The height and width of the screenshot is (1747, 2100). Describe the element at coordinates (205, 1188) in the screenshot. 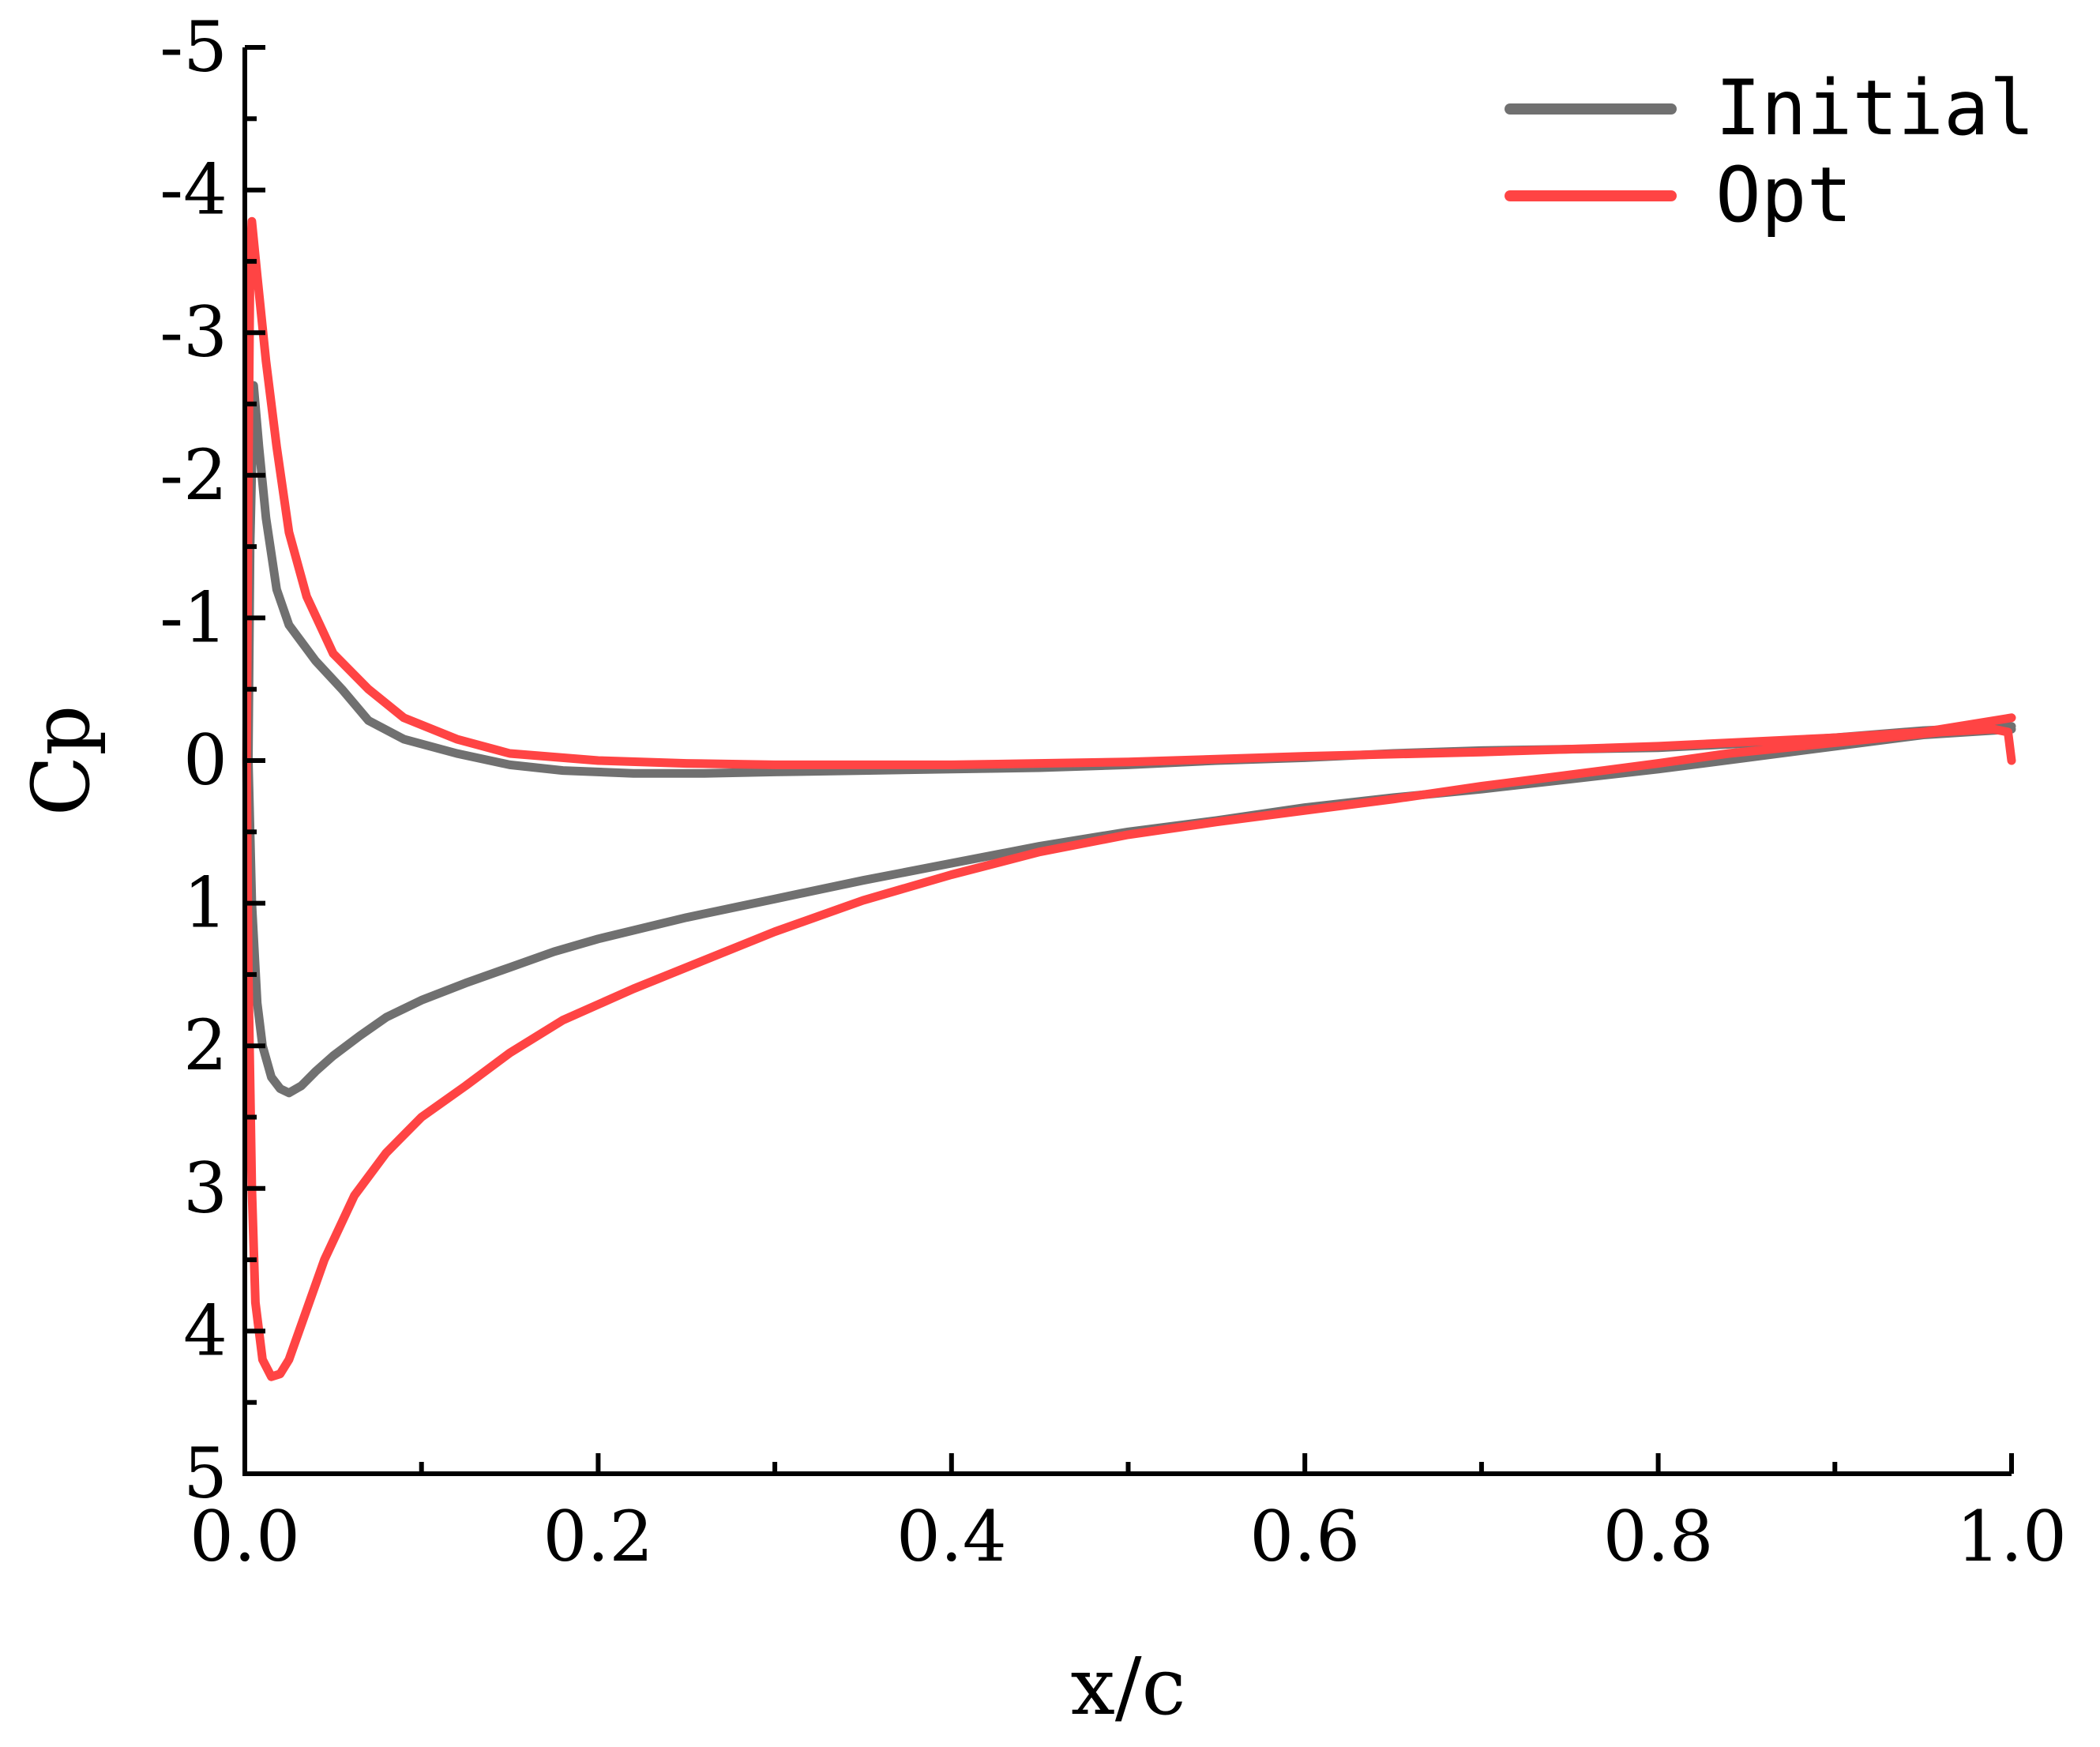

I see `y-tick-label: 3` at that location.